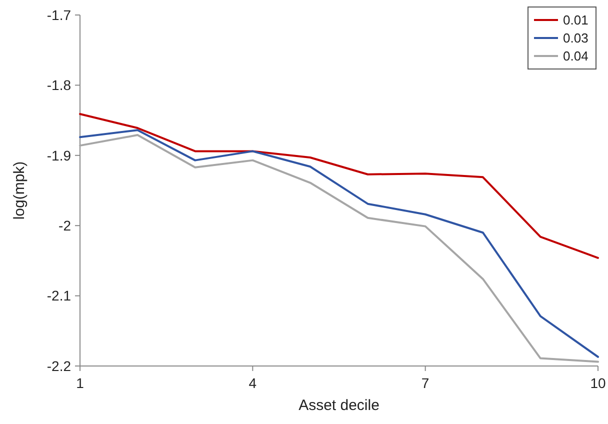  I want to click on y-tick-label: -1.8, so click(59, 85).